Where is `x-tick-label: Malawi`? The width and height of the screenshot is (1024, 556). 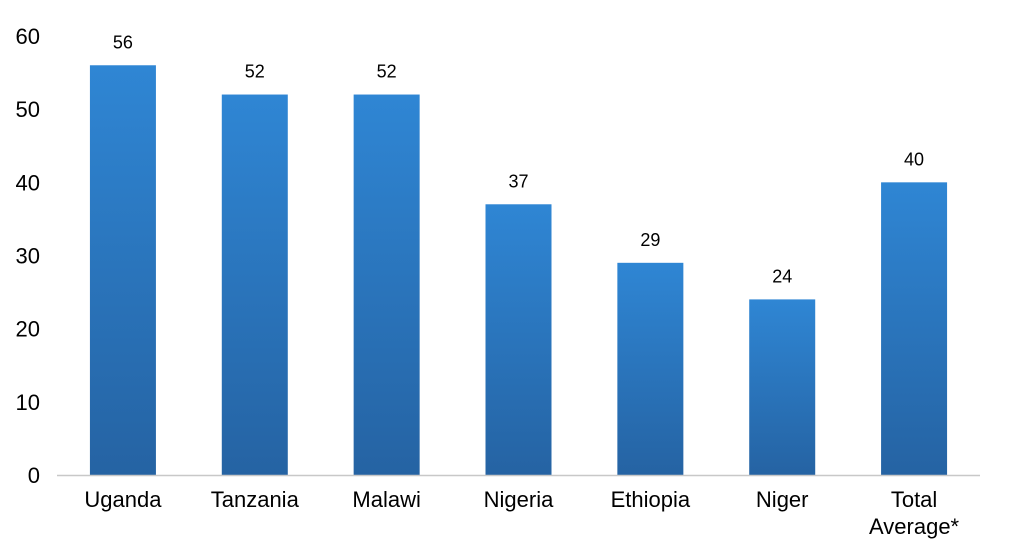 x-tick-label: Malawi is located at coordinates (386, 499).